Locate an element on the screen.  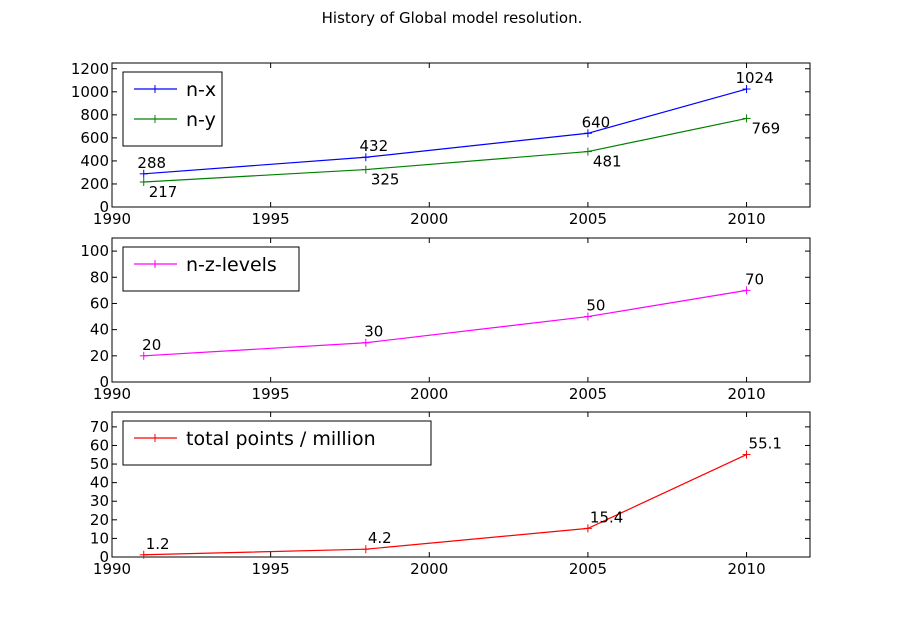
y-tick-label: 80 is located at coordinates (99, 277).